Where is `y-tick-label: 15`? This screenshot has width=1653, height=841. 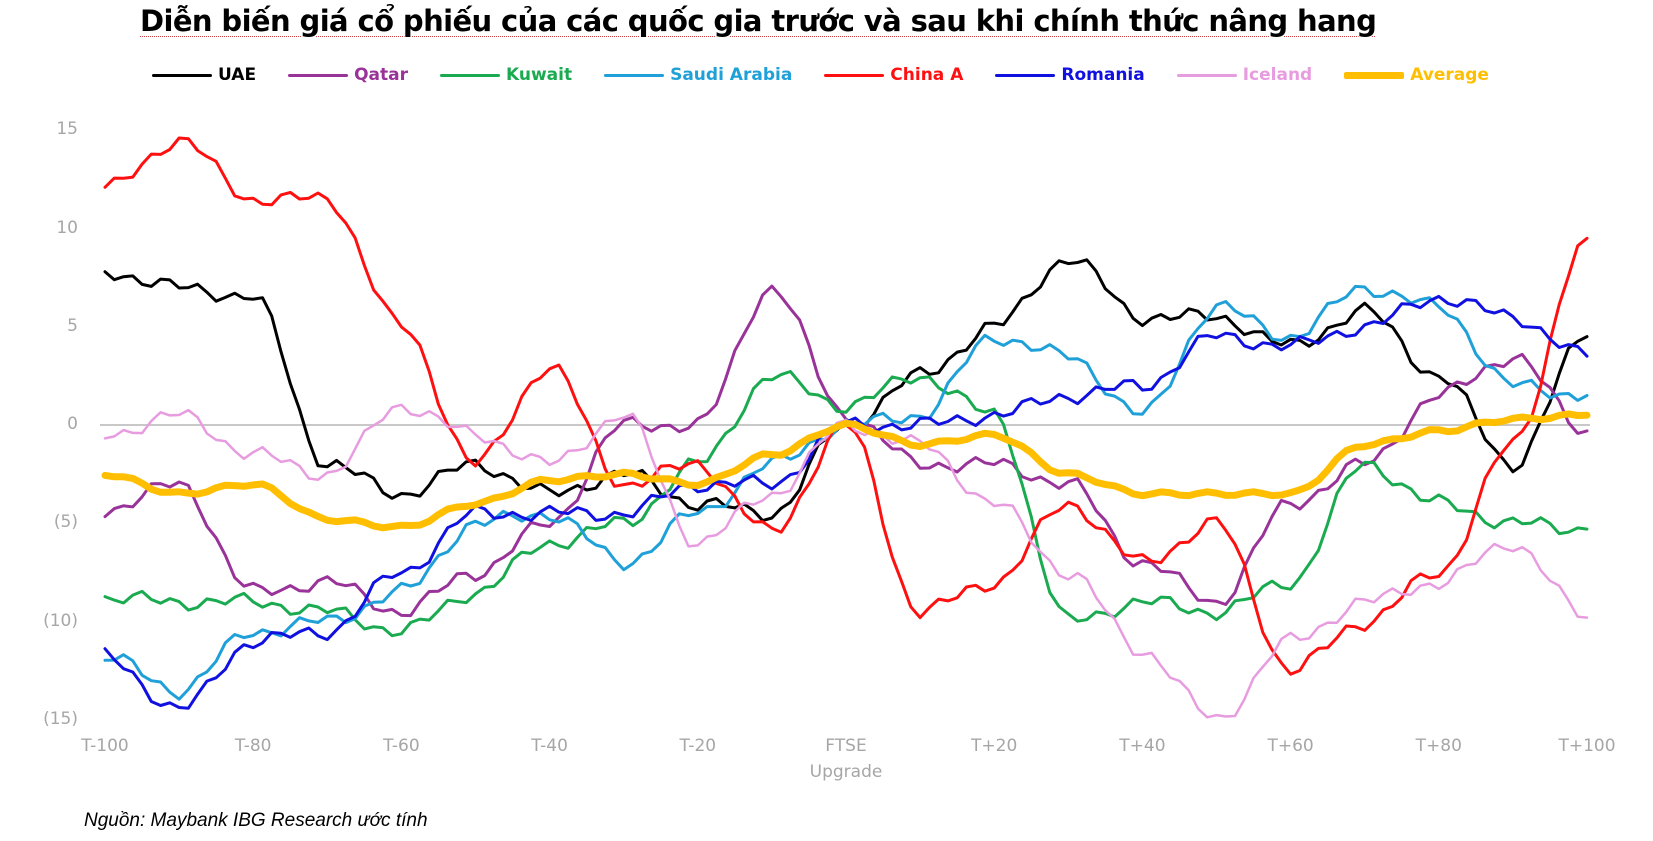
y-tick-label: 15 is located at coordinates (67, 129).